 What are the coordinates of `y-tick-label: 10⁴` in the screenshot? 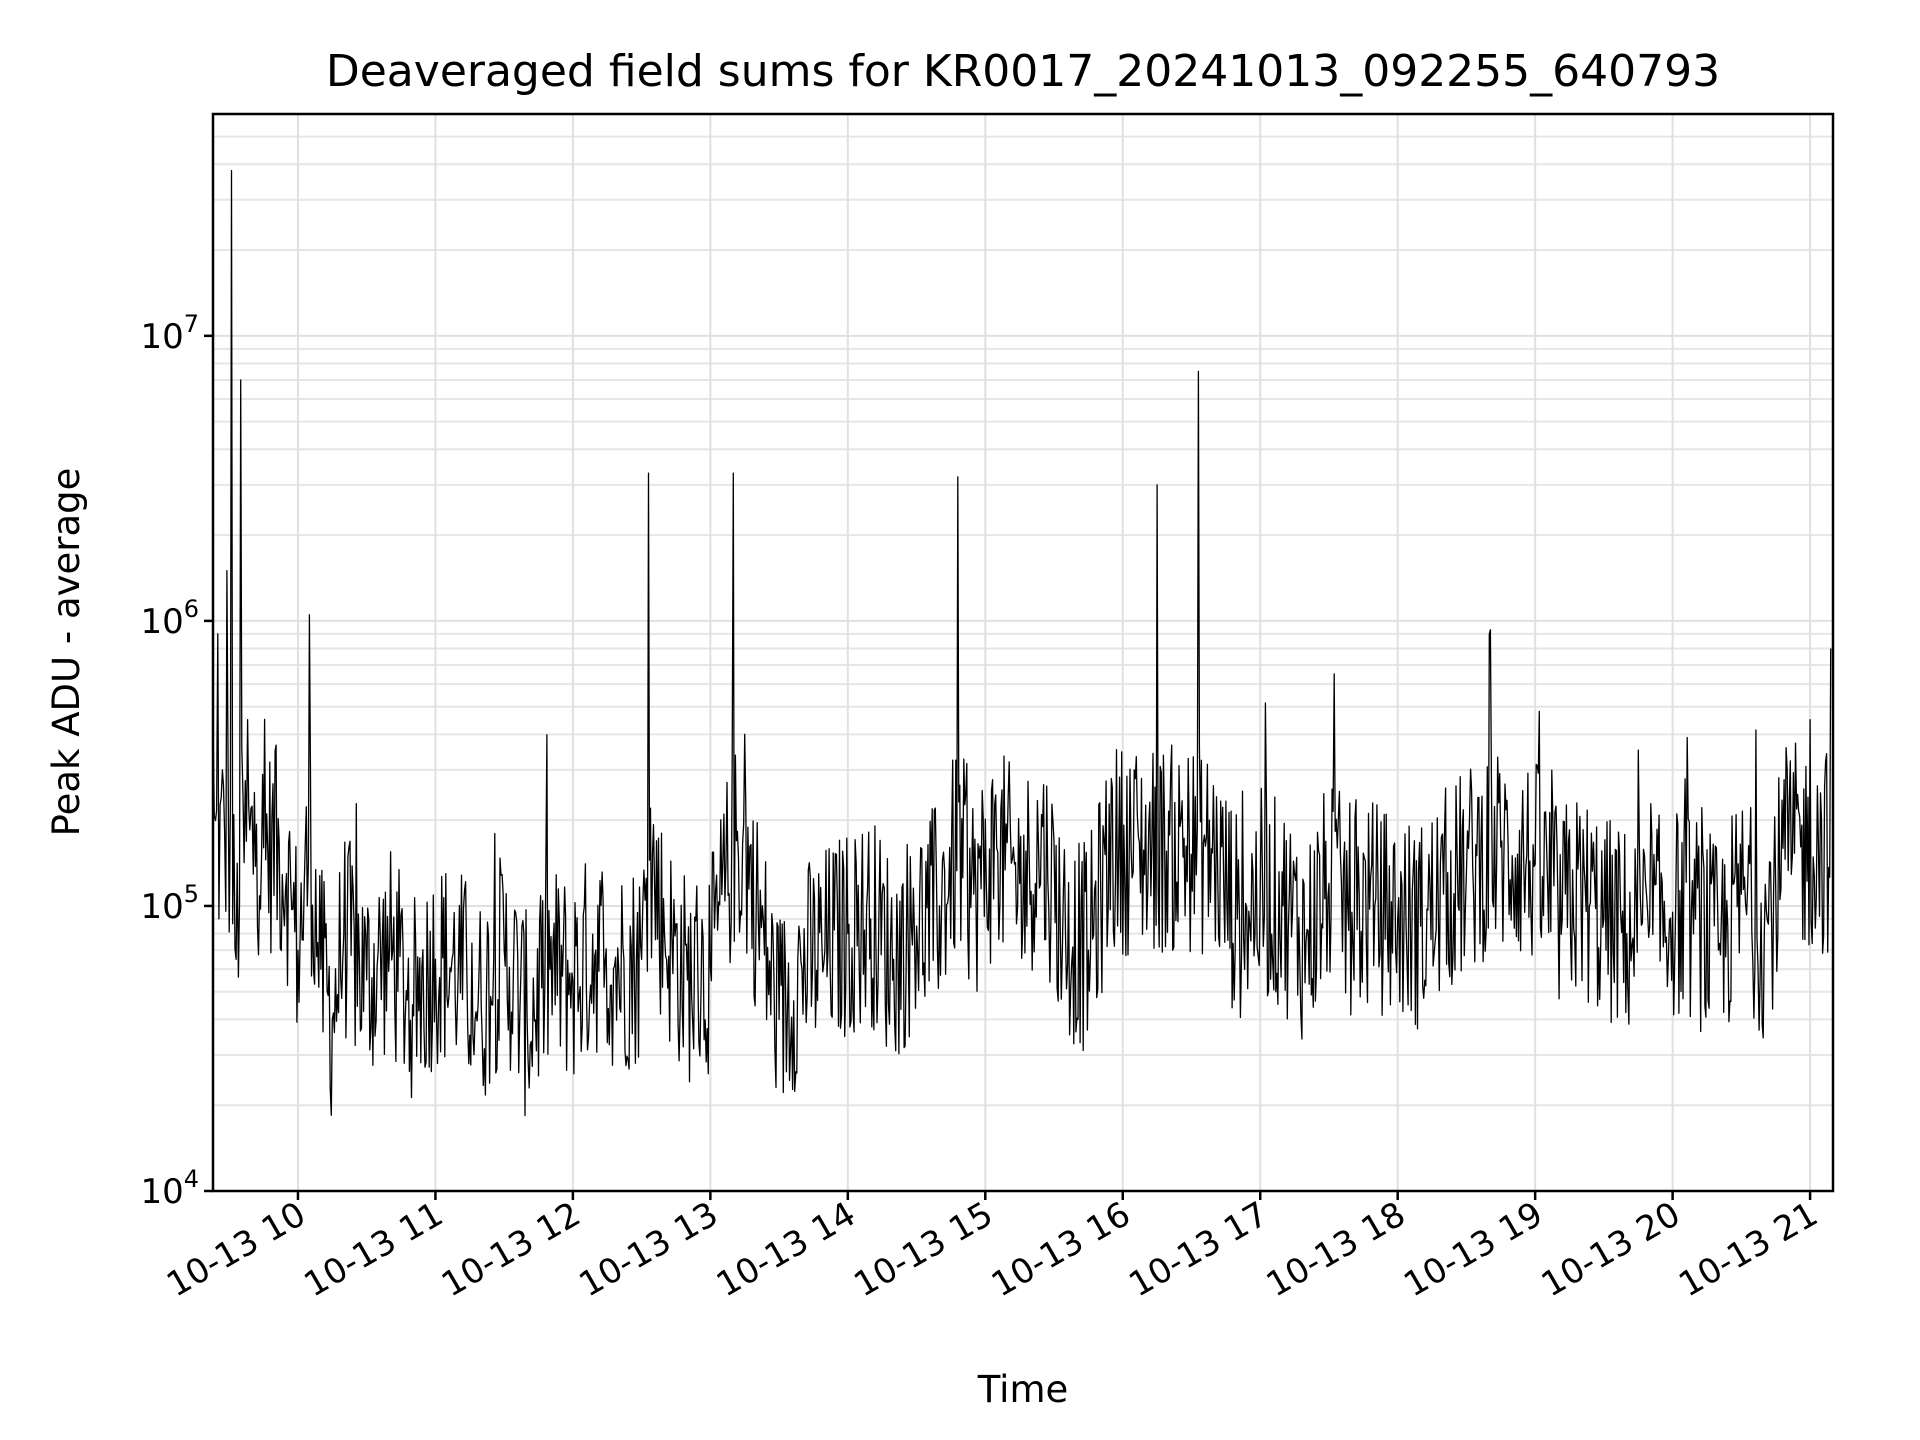 It's located at (169, 1188).